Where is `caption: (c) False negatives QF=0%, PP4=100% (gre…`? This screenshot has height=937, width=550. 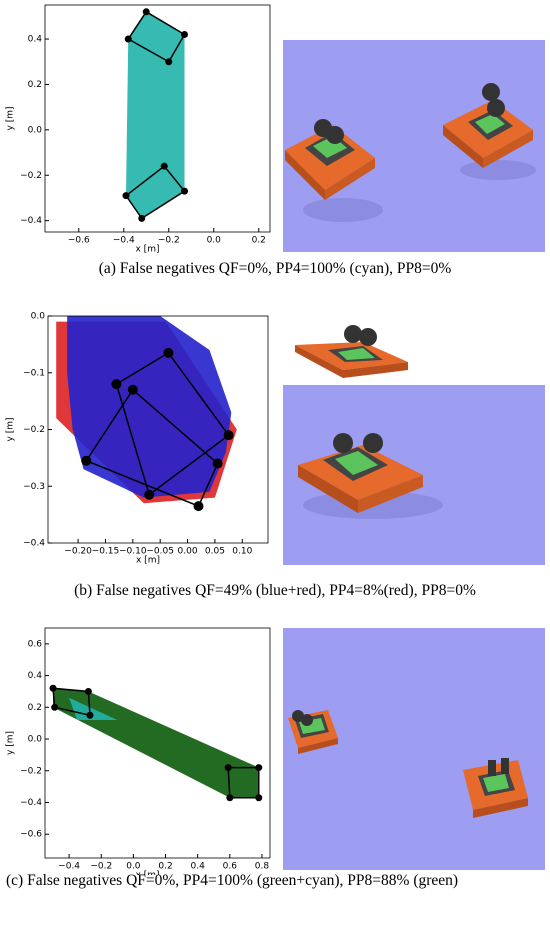 caption: (c) False negatives QF=0%, PP4=100% (gre… is located at coordinates (232, 880).